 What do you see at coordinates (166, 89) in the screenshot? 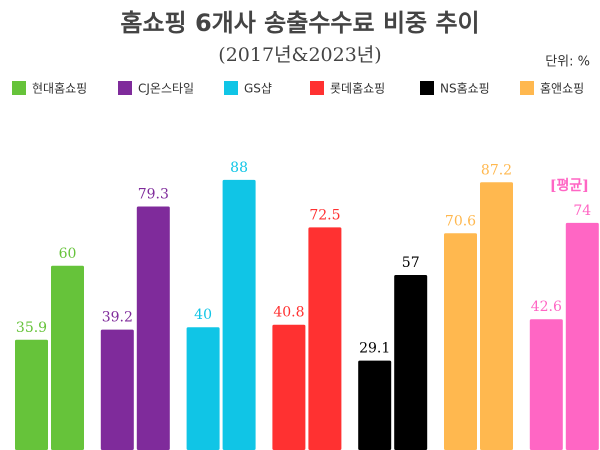
I see `legend-label: CJ온스타일` at bounding box center [166, 89].